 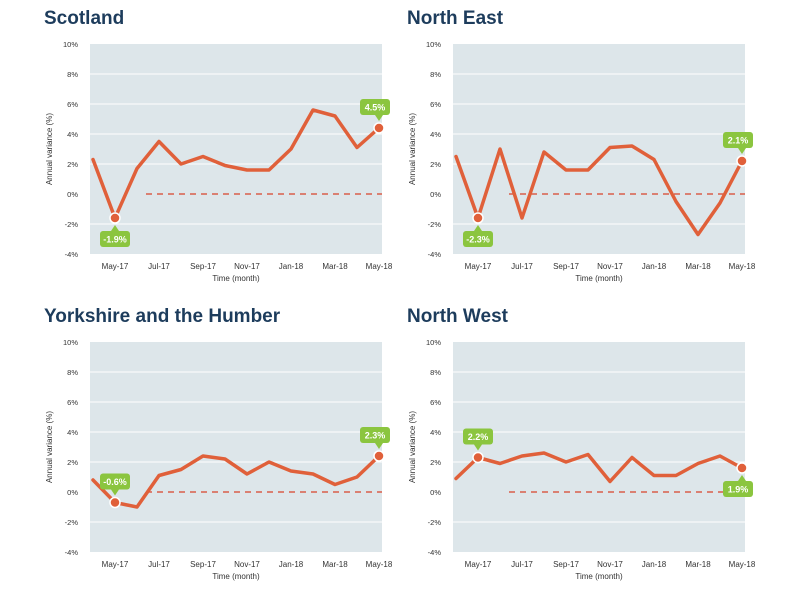 I want to click on data-label: -0.6%, so click(x=115, y=482).